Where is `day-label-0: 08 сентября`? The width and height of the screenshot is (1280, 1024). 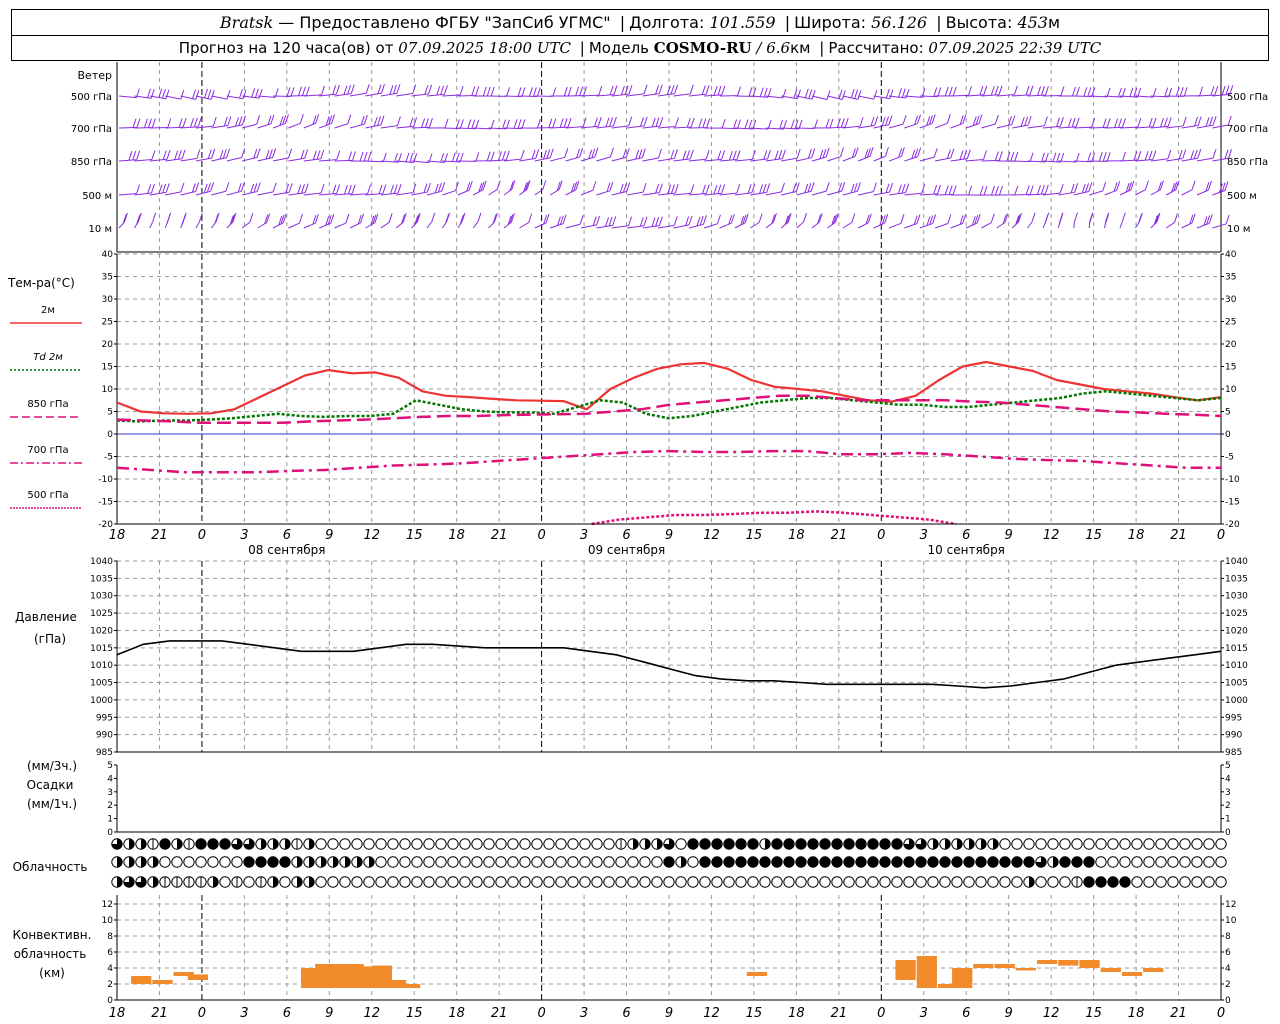
day-label-0: 08 сентября is located at coordinates (286, 550).